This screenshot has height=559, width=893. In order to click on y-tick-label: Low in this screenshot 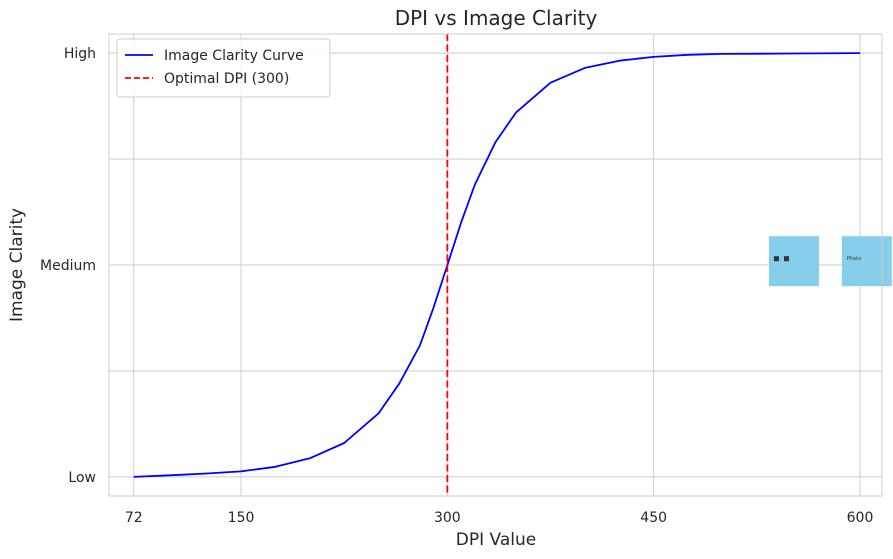, I will do `click(82, 478)`.